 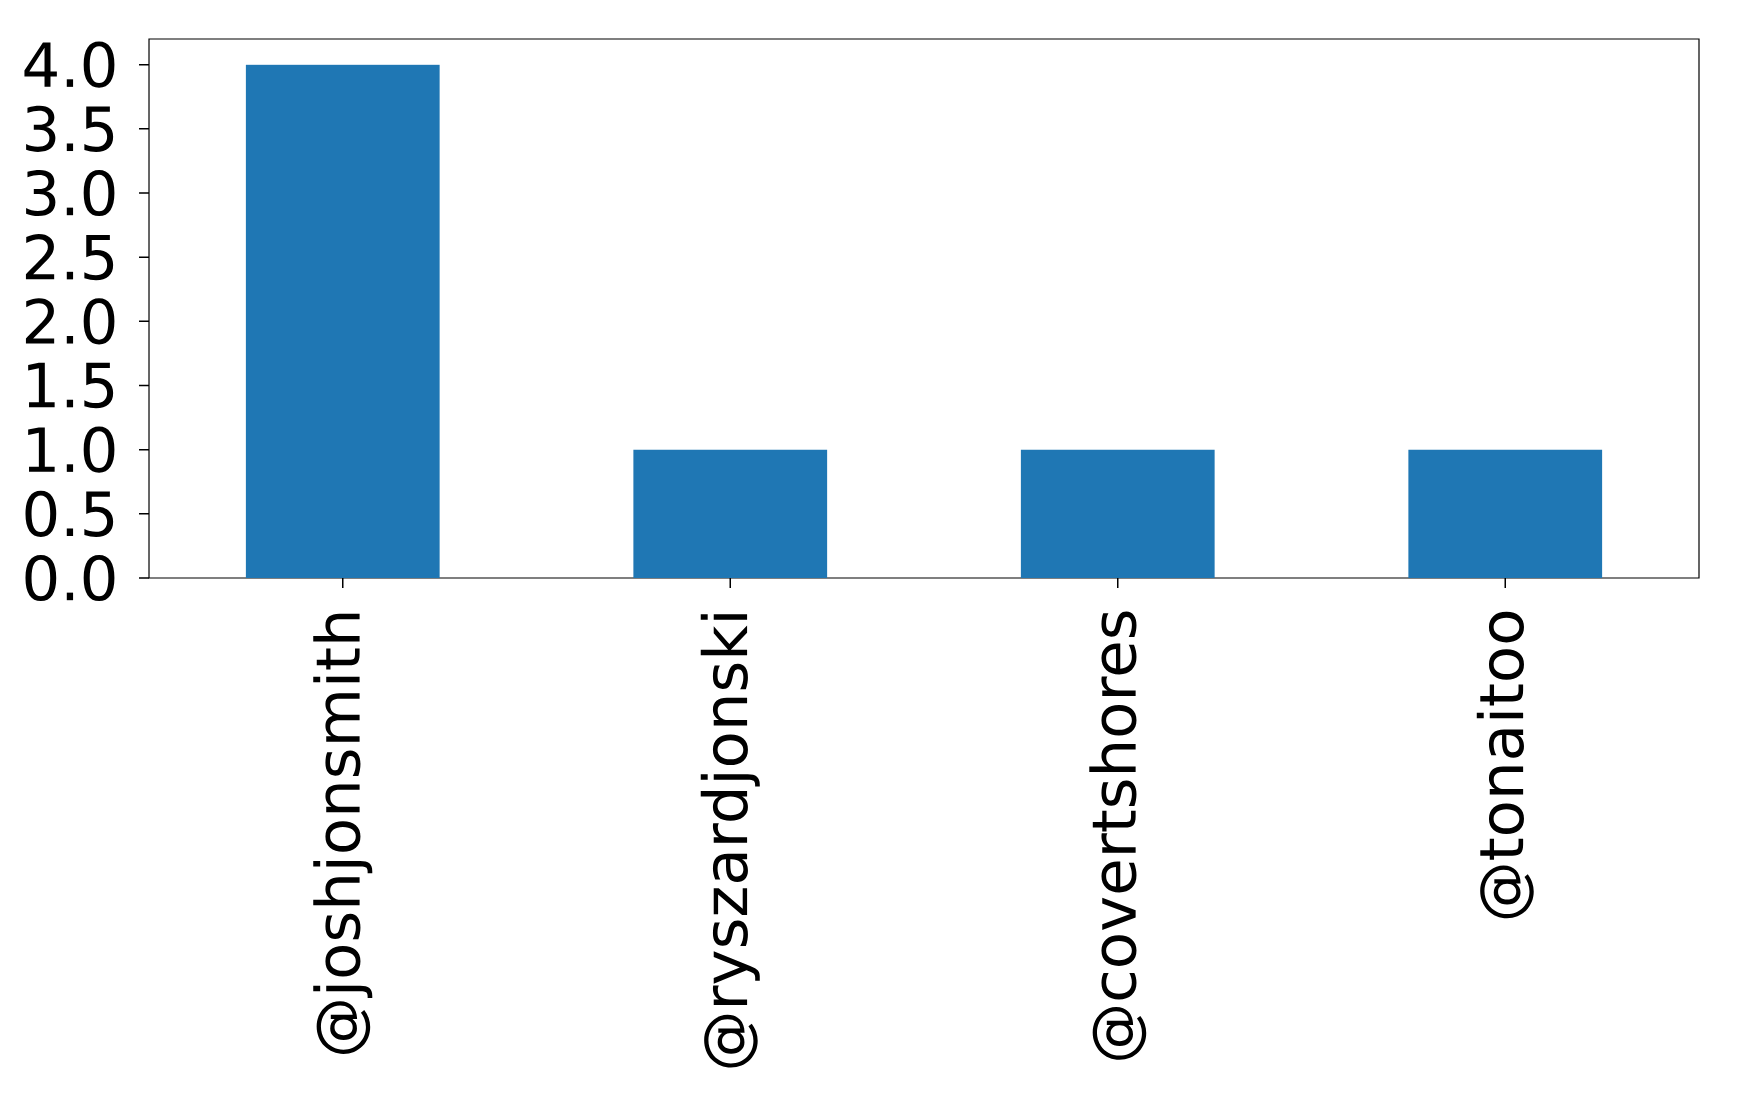 What do you see at coordinates (1118, 835) in the screenshot?
I see `x-tick-label: @covertshores` at bounding box center [1118, 835].